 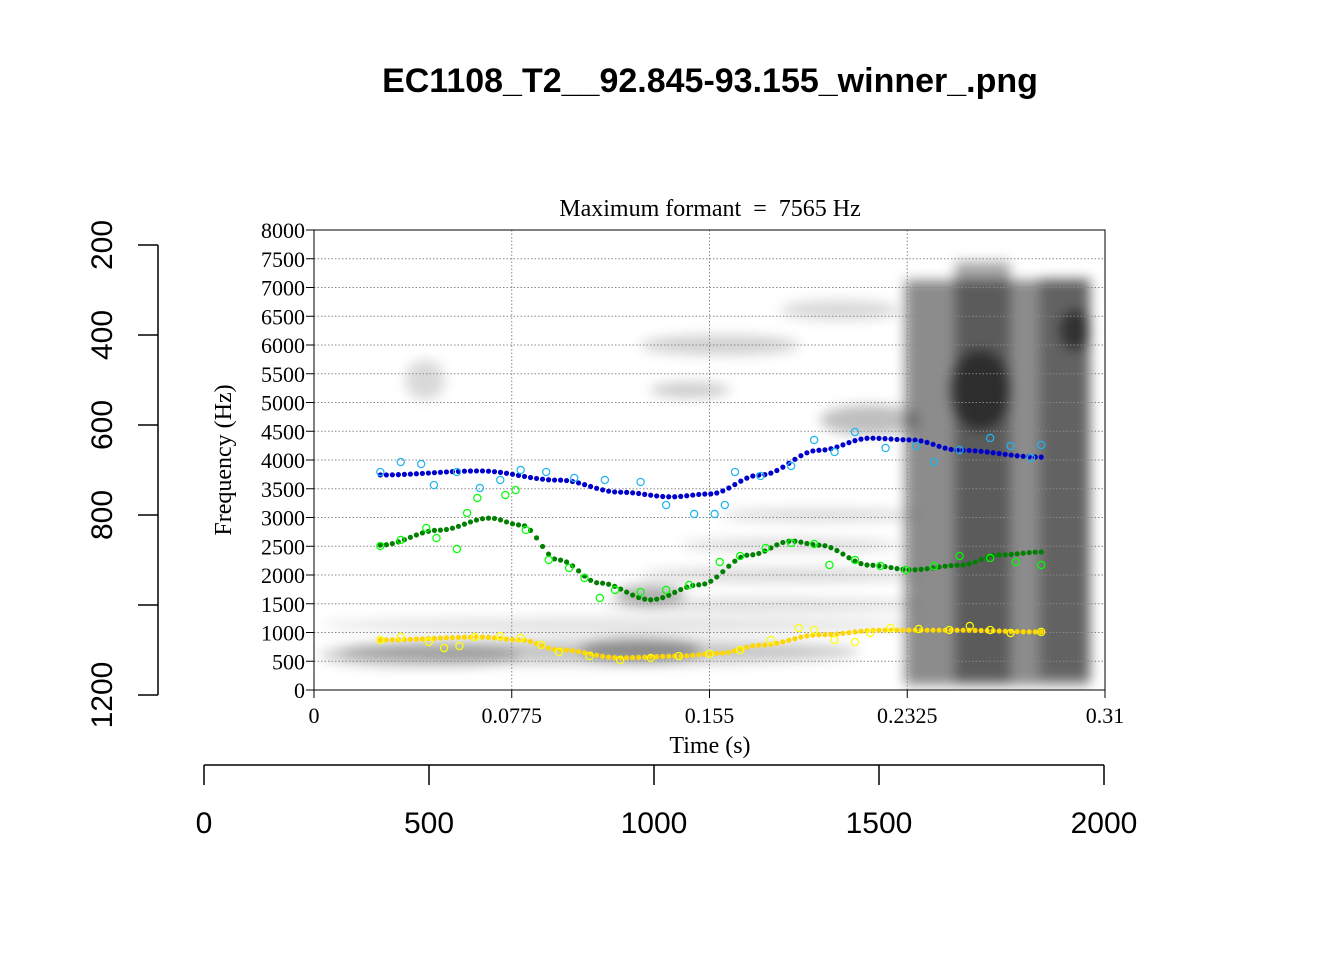 I want to click on outer-left-tick-label: 1200, so click(x=102, y=695).